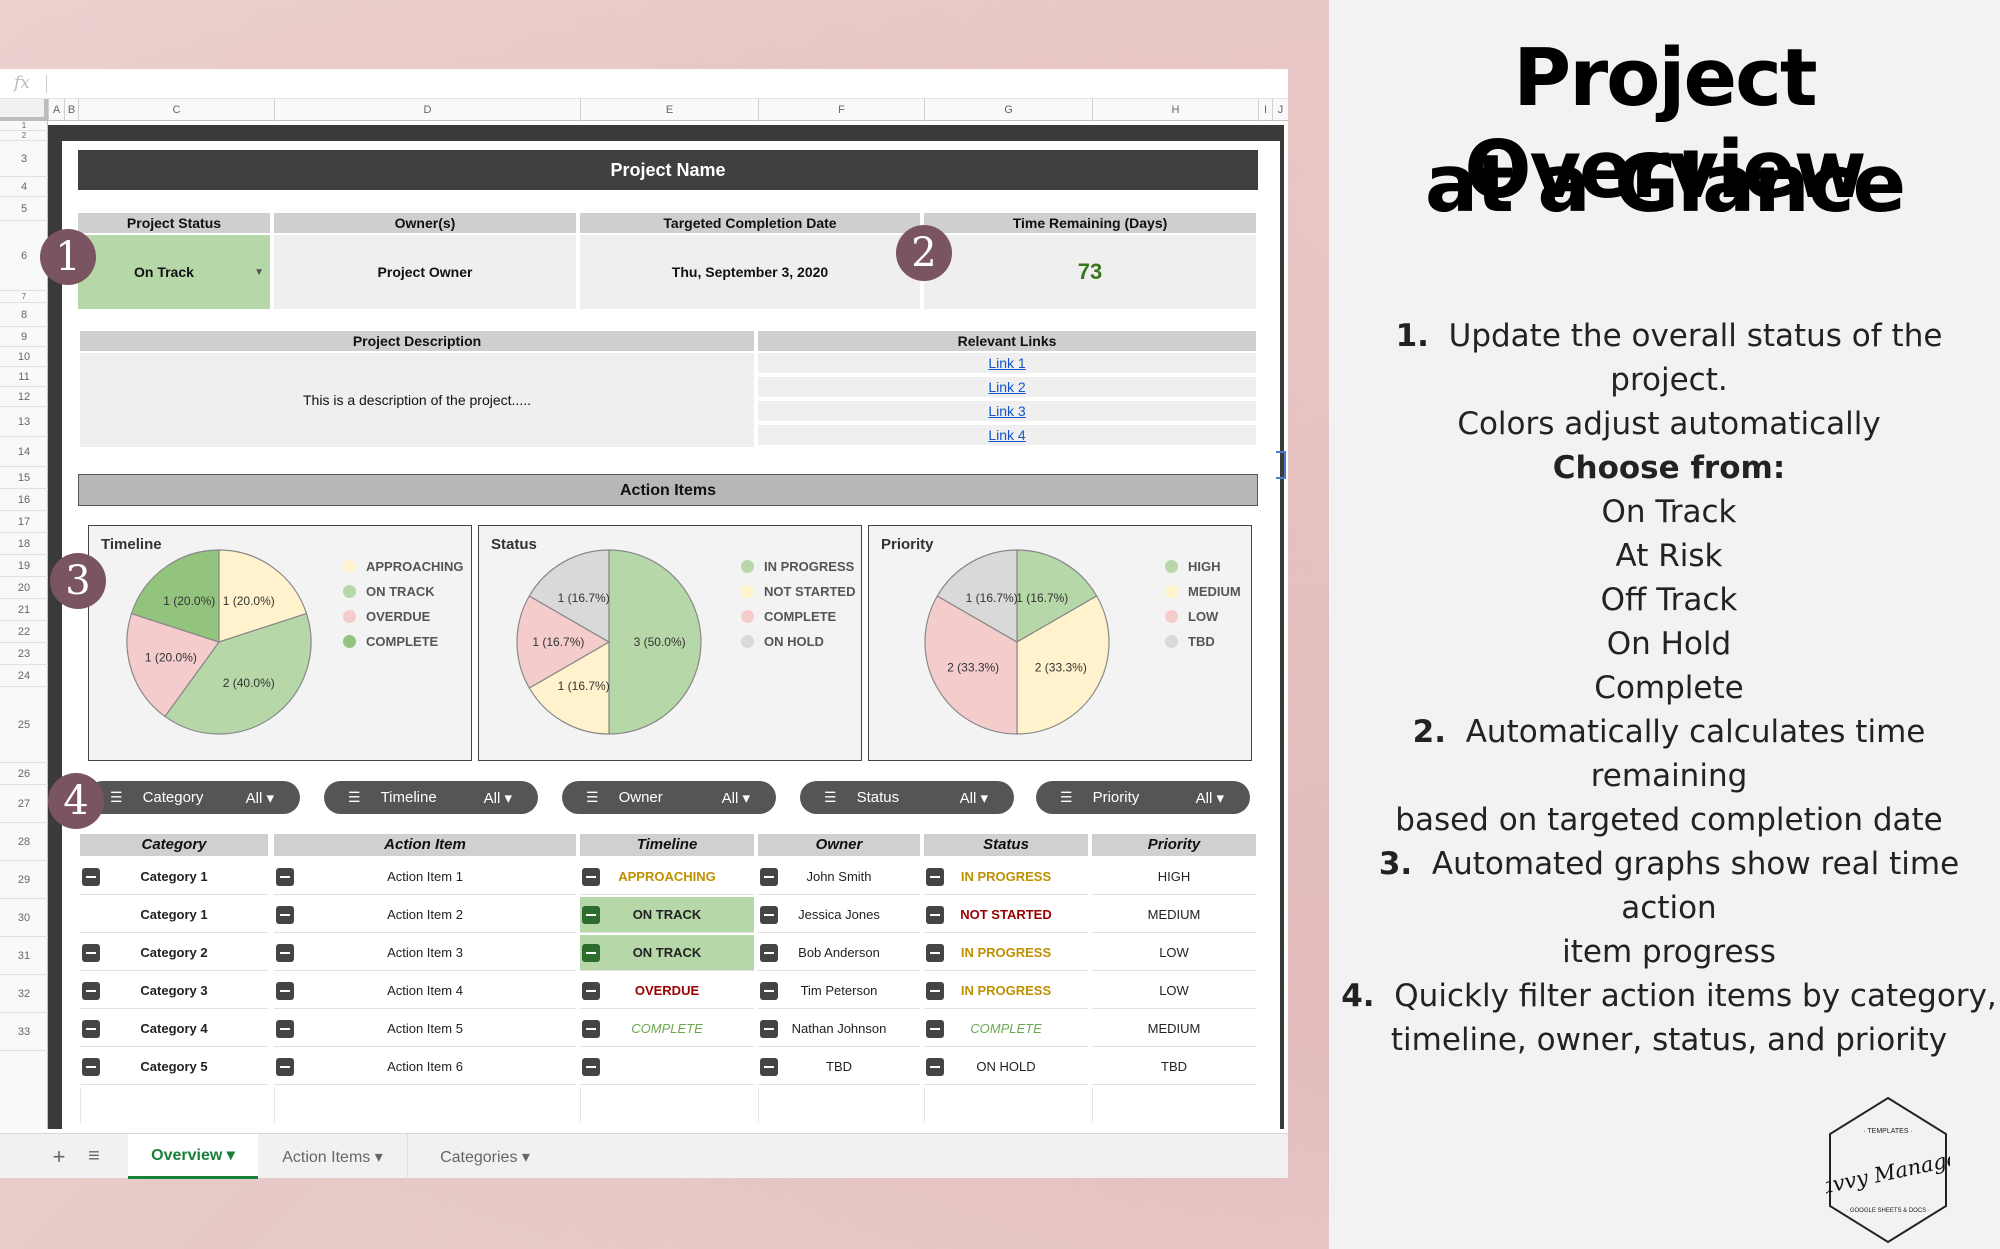 The width and height of the screenshot is (2000, 1249). What do you see at coordinates (174, 915) in the screenshot?
I see `table-cell-category: Category 1` at bounding box center [174, 915].